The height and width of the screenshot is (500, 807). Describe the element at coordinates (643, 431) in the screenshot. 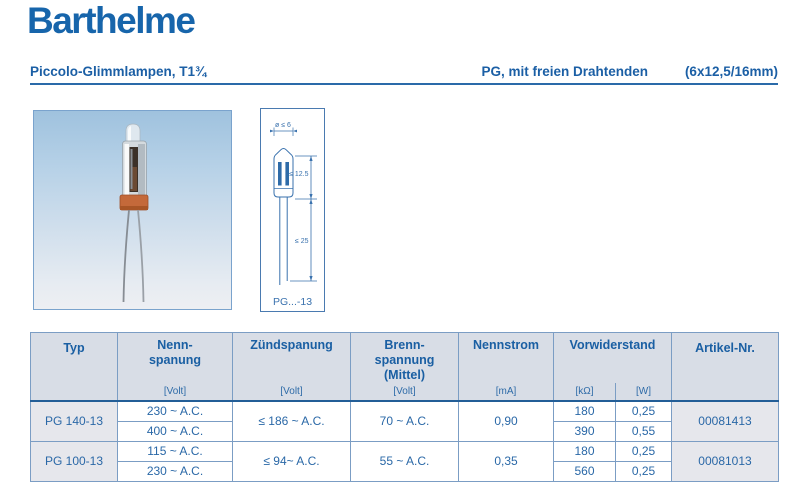

I see `cell-vorwiderstand-watt: 0,55` at that location.